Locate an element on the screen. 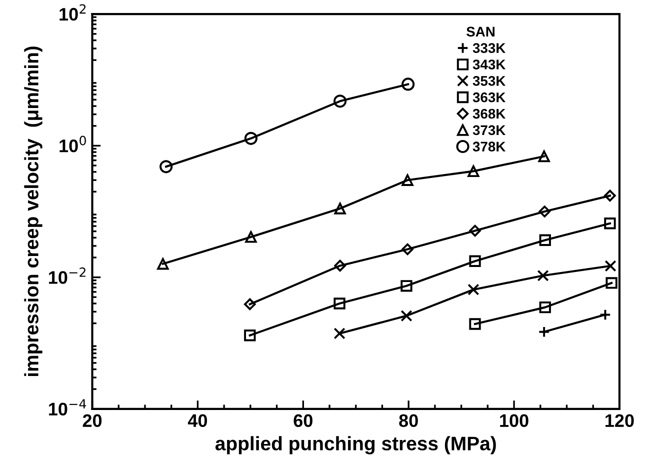  x-tick-label: 80 is located at coordinates (408, 421).